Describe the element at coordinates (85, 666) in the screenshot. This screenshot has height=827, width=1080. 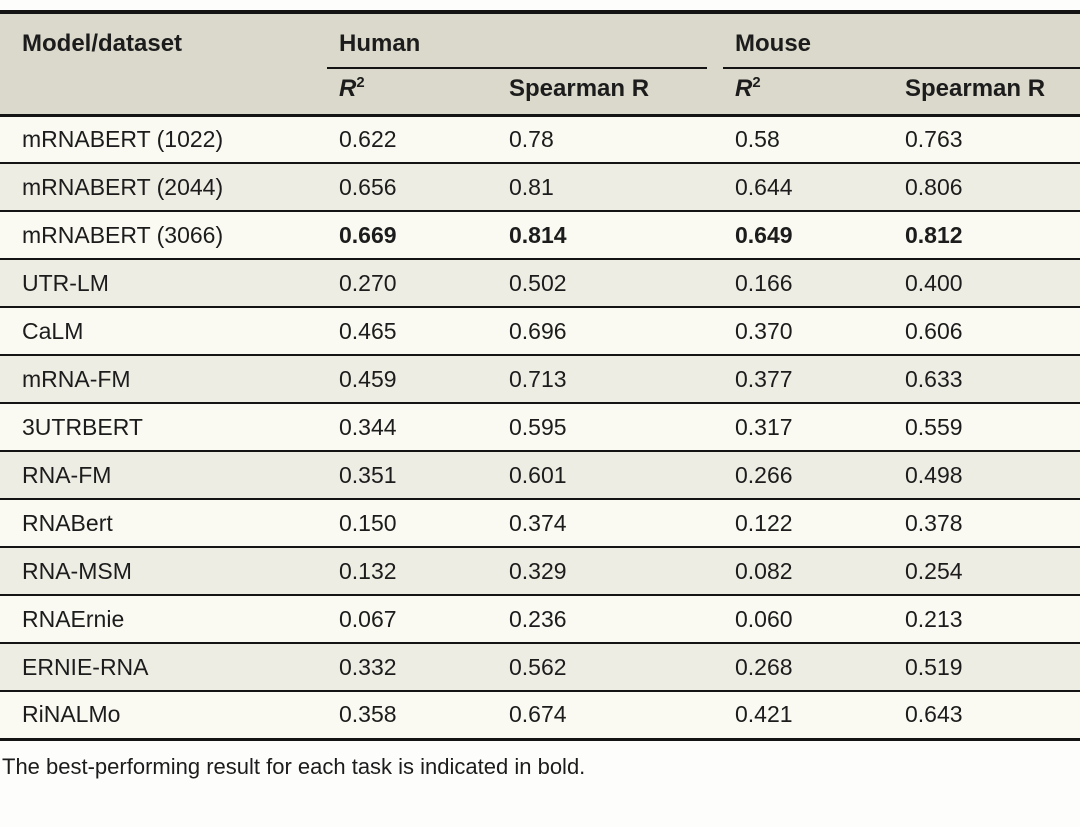
I see `model-name-cell: ERNIE-RNA` at that location.